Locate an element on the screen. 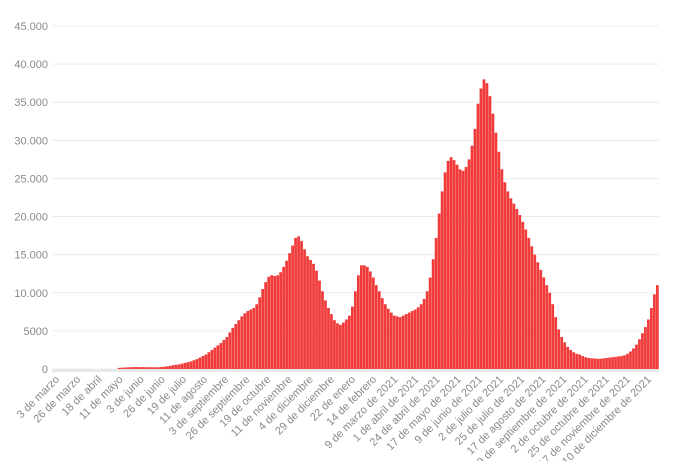  y-tick-label: 20.000 is located at coordinates (31, 218).